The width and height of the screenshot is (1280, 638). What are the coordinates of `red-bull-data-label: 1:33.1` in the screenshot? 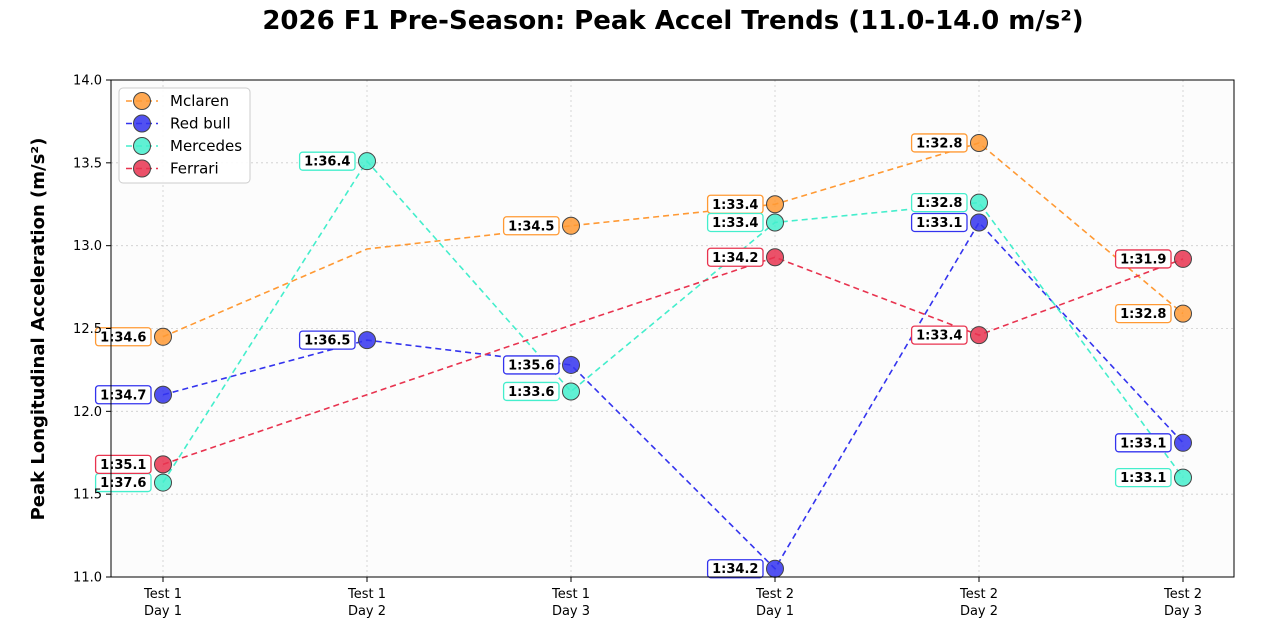 It's located at (1143, 443).